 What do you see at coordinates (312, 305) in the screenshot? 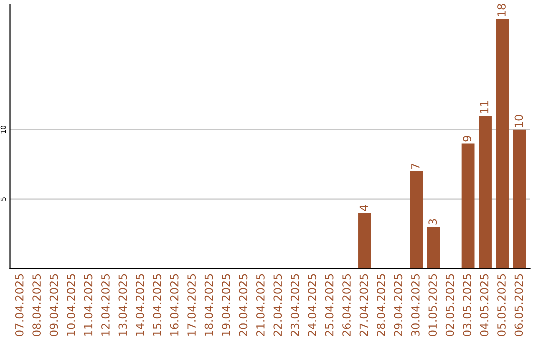
I see `x-tick-label: 24.04.2025` at bounding box center [312, 305].